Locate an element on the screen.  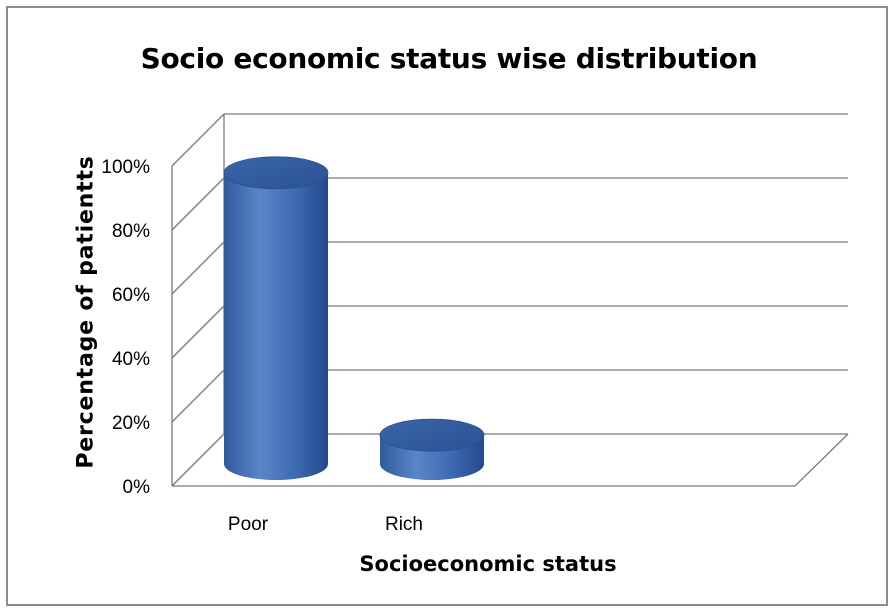
y-tick-label: 60% is located at coordinates (131, 295).